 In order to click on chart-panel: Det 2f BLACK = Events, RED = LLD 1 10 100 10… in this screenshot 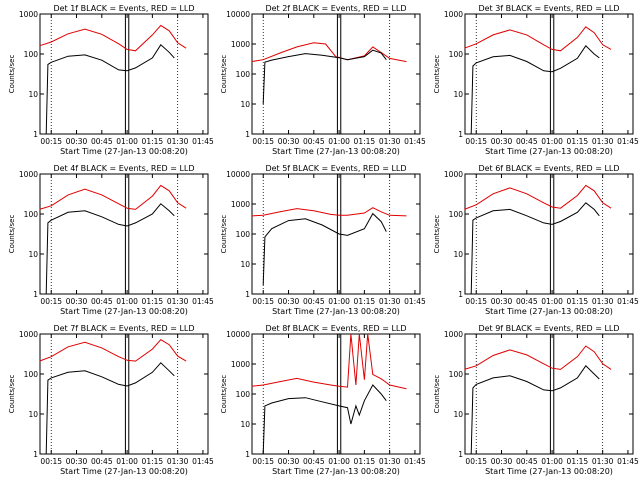, I will do `click(323, 80)`.